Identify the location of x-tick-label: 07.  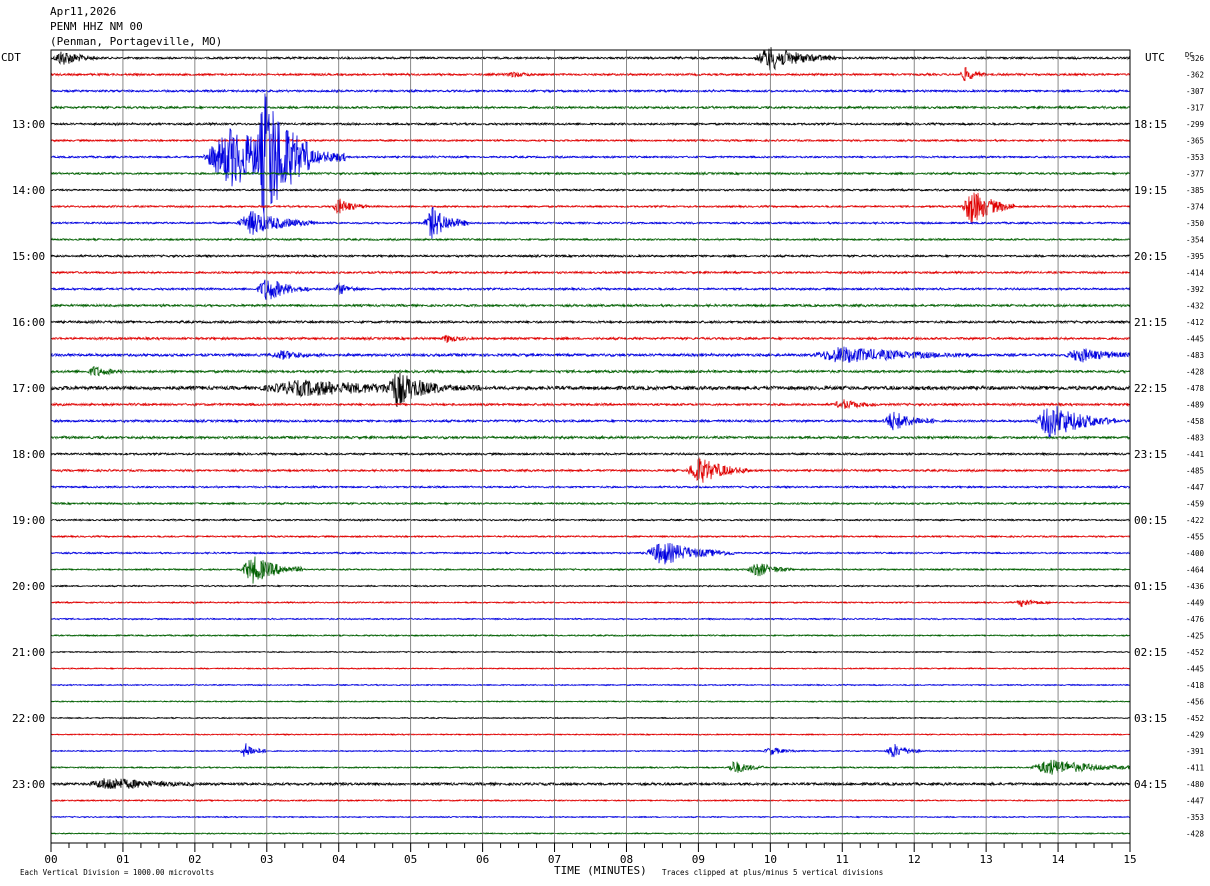
(554, 859).